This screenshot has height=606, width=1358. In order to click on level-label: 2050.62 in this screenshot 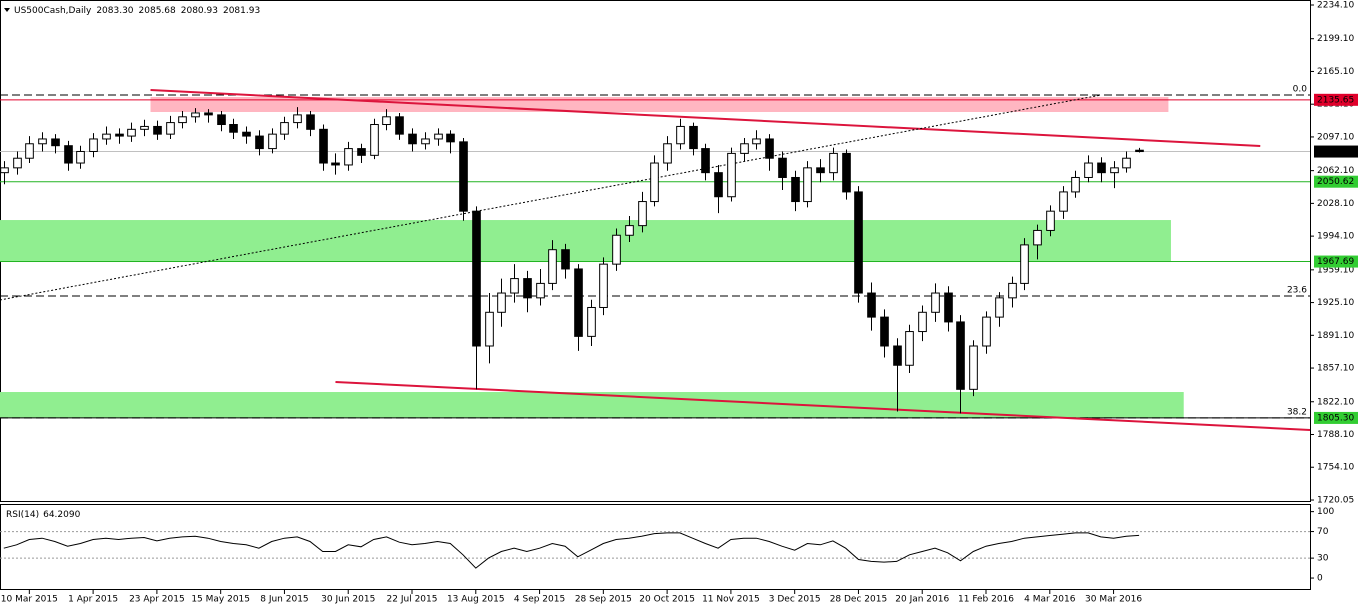, I will do `click(1335, 182)`.